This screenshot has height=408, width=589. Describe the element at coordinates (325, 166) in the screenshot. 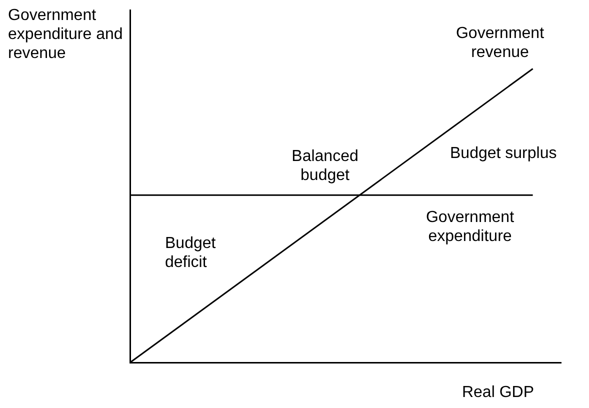

I see `annotation: Balanced budget` at that location.